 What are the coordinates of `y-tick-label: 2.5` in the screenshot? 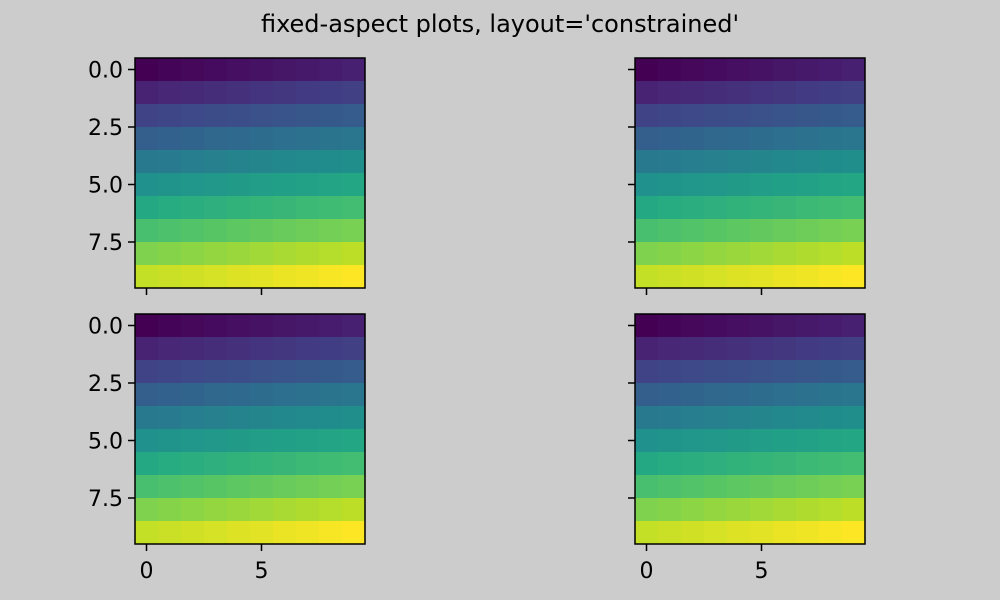 It's located at (105, 128).